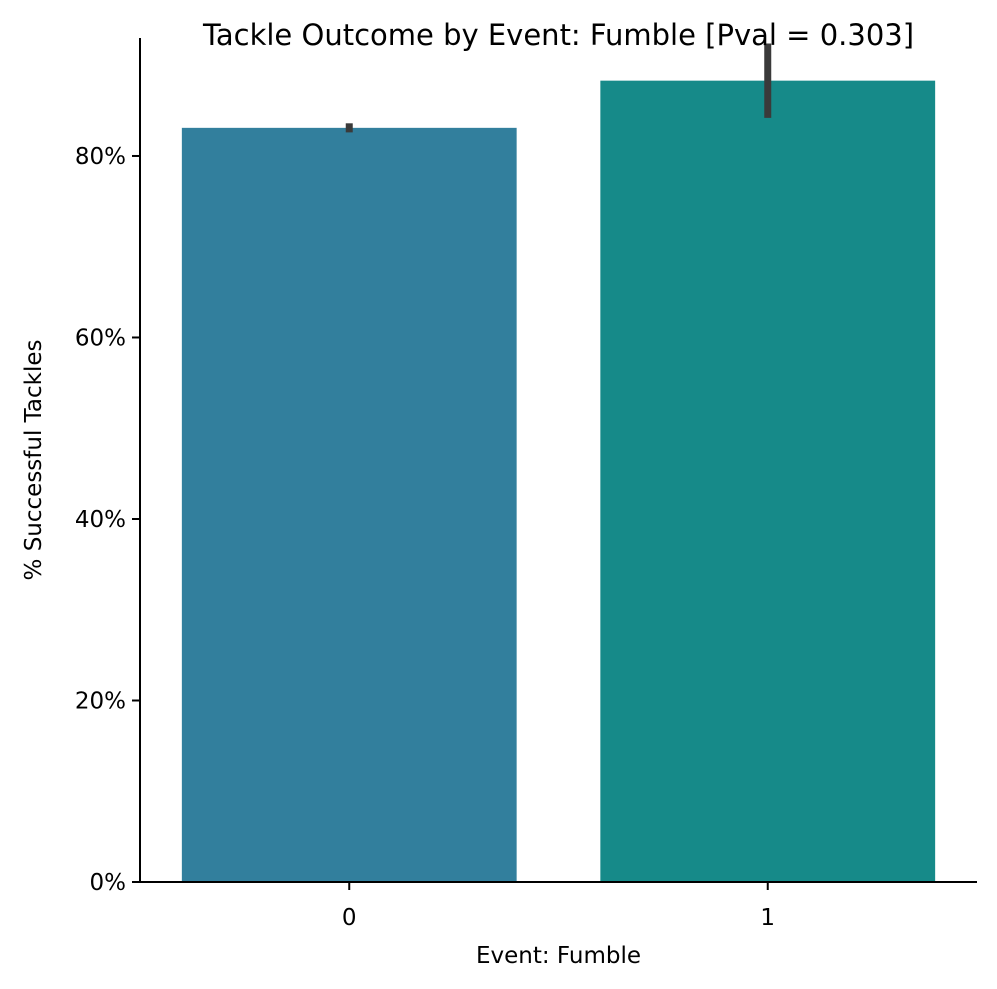  I want to click on x-axis-label: Event: Fumble, so click(558, 956).